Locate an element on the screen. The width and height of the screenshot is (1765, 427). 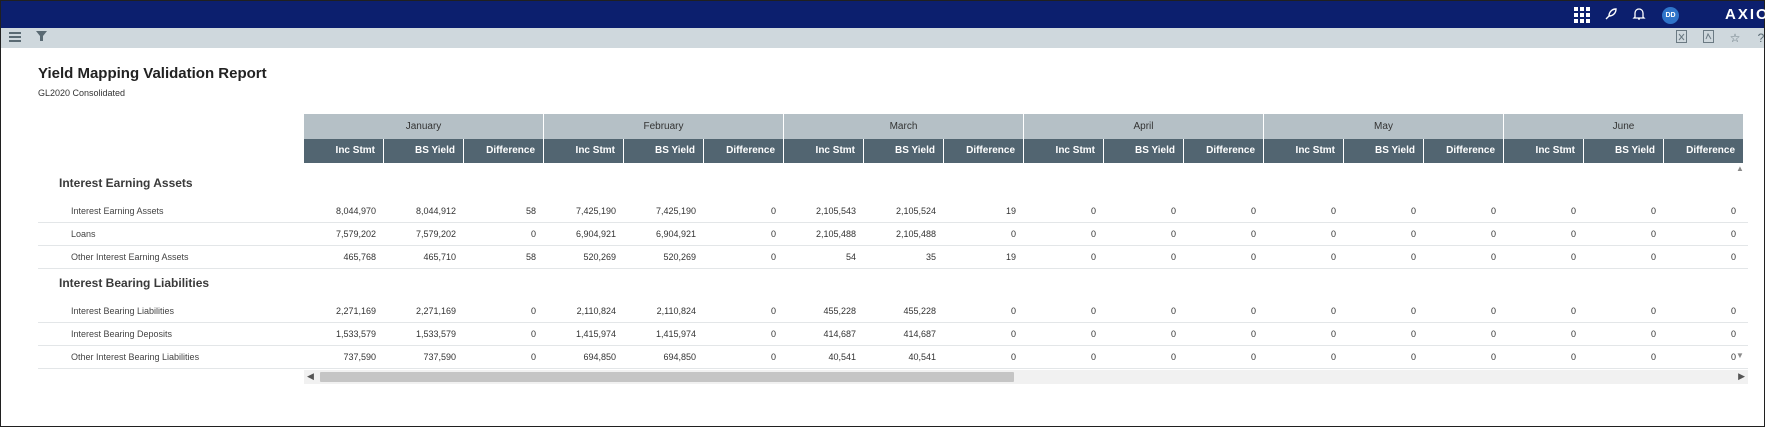
user-avatar: DD is located at coordinates (1670, 15).